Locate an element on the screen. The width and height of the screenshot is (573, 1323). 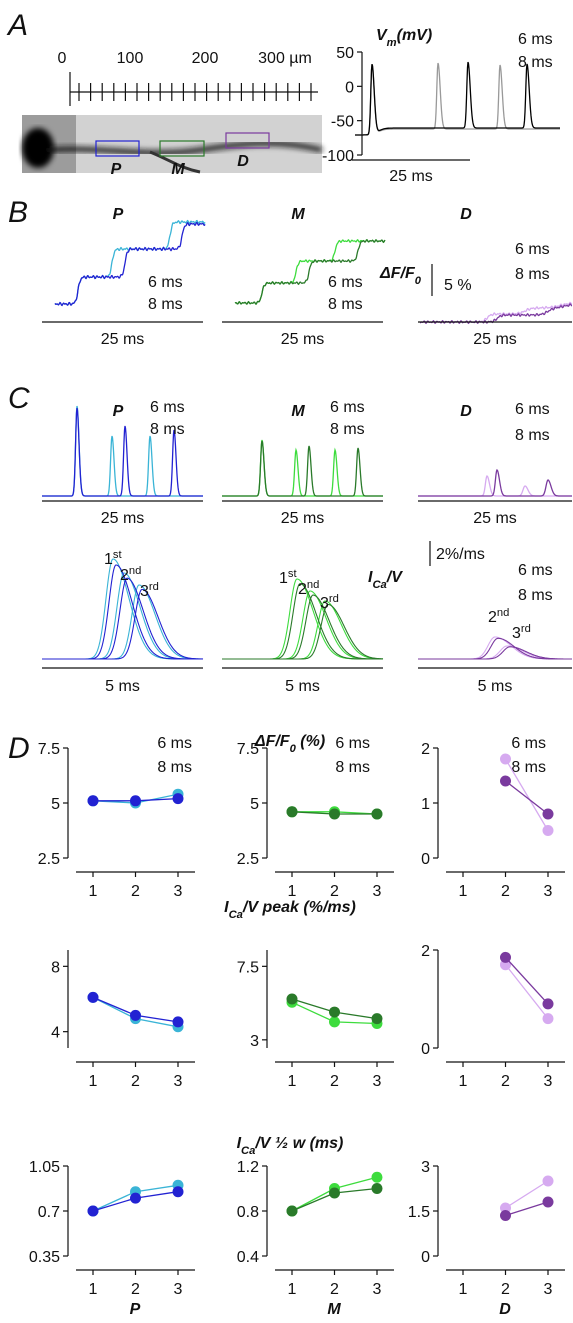
roi-label: D is located at coordinates (243, 161).